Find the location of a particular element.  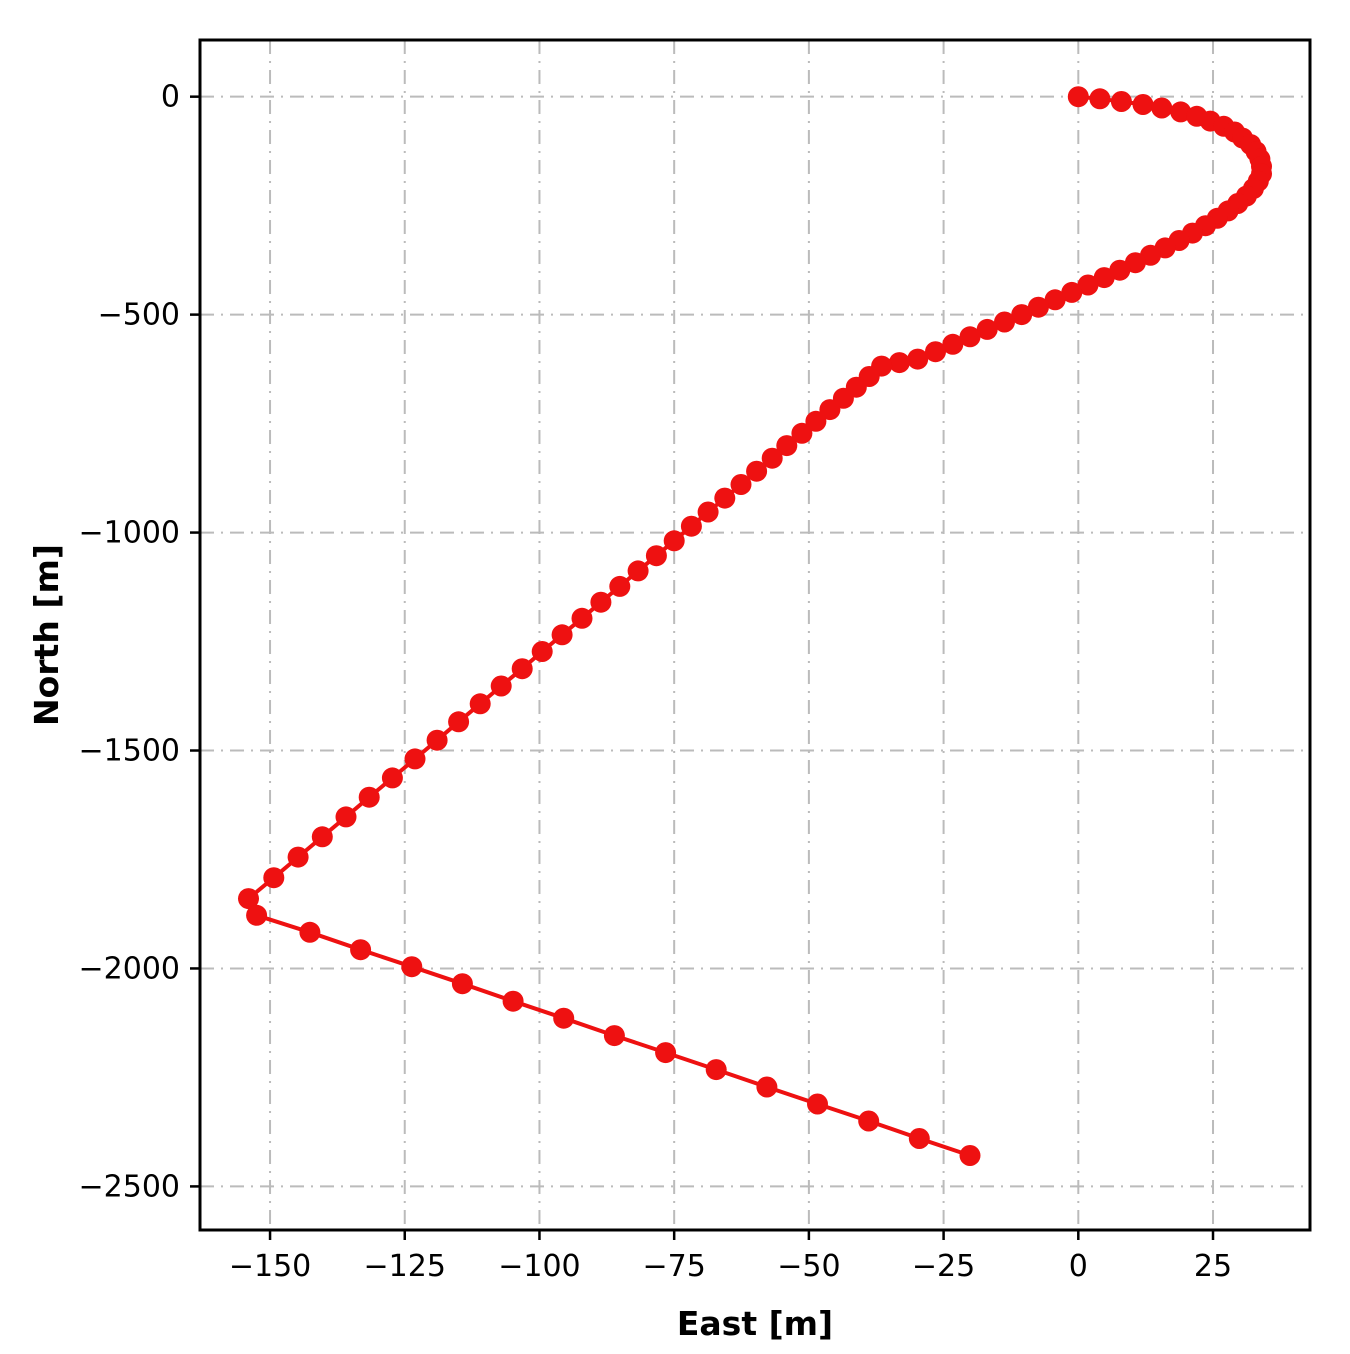

x-tick-label: −150 is located at coordinates (270, 1266).